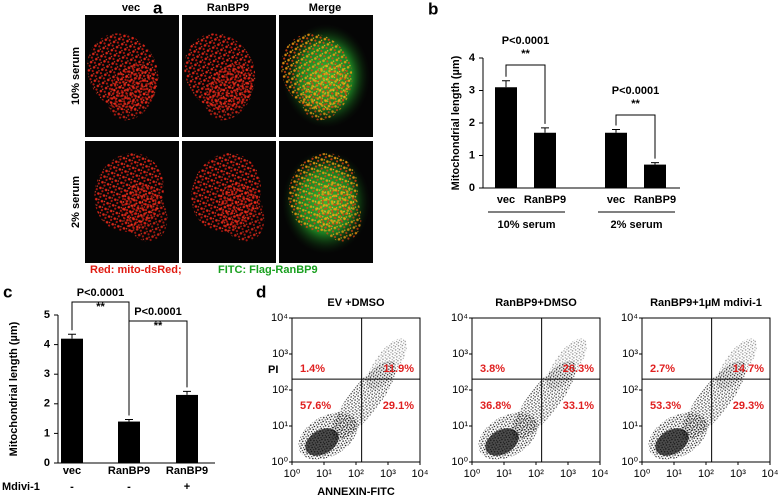  What do you see at coordinates (21, 487) in the screenshot?
I see `treatment-label: Mdivi-1` at bounding box center [21, 487].